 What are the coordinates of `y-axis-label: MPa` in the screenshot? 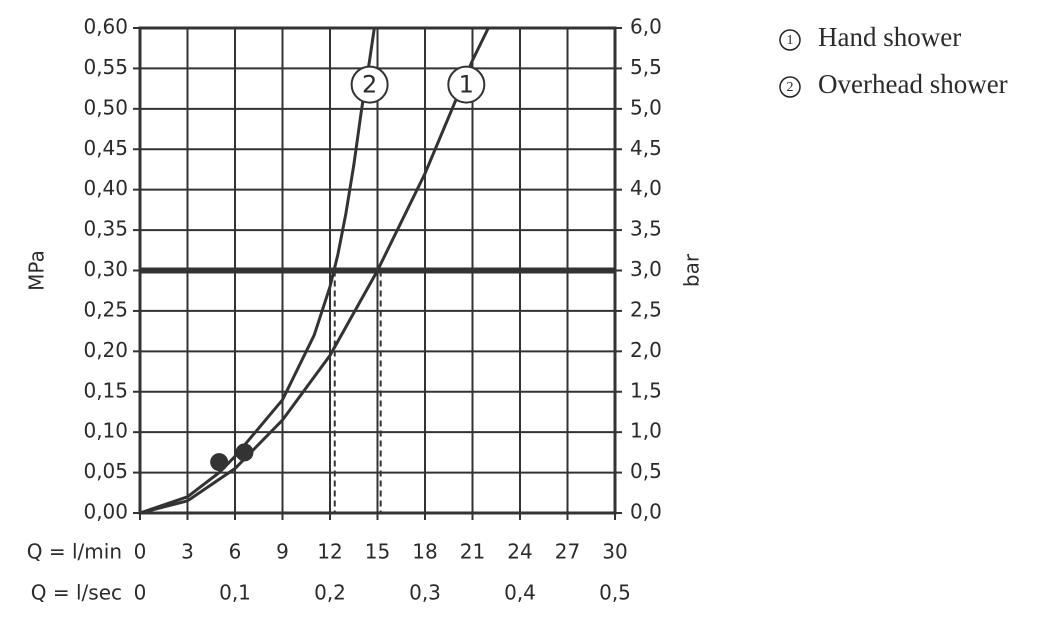 It's located at (37, 270).